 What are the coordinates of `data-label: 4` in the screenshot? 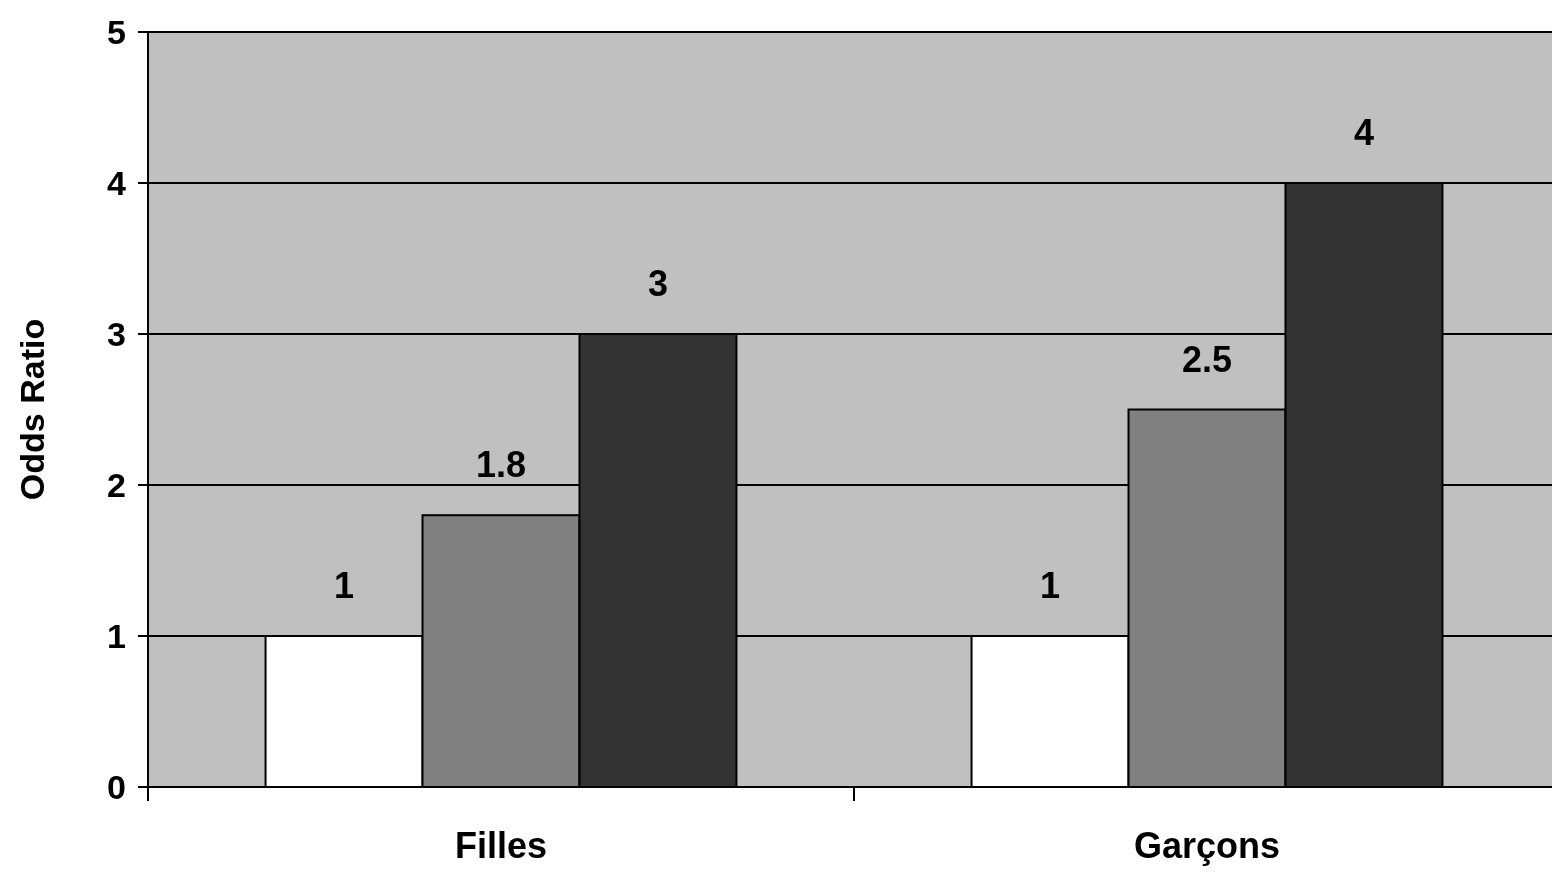 It's located at (1363, 132).